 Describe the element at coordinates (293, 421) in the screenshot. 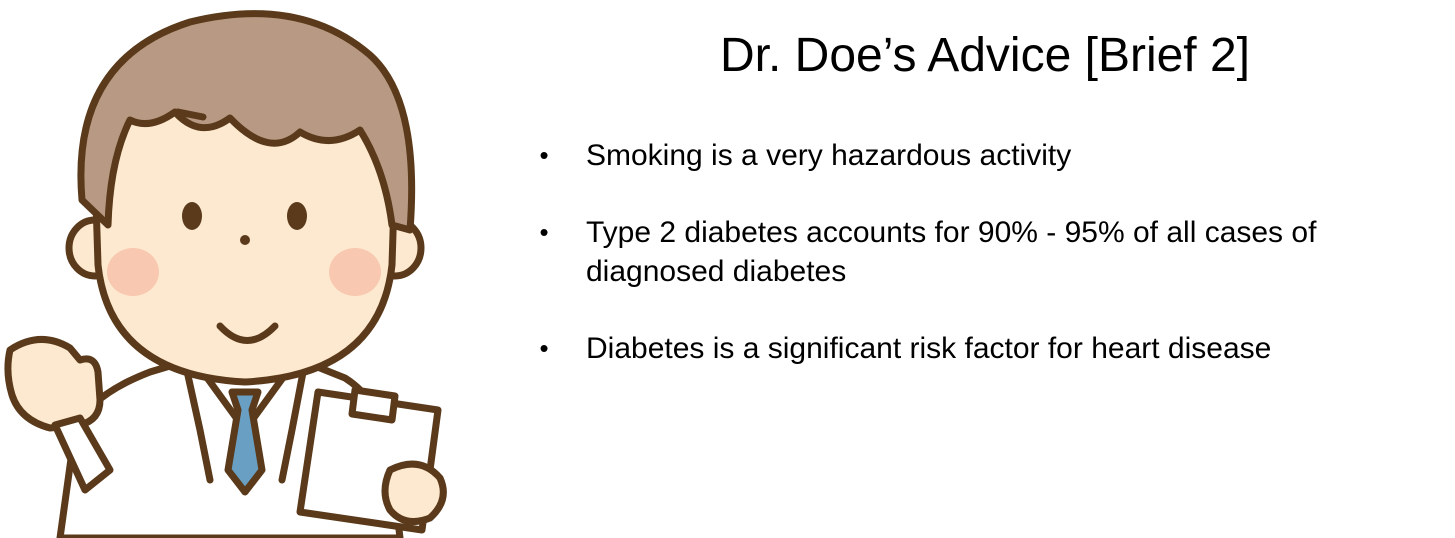

I see `coat-lapel-right` at that location.